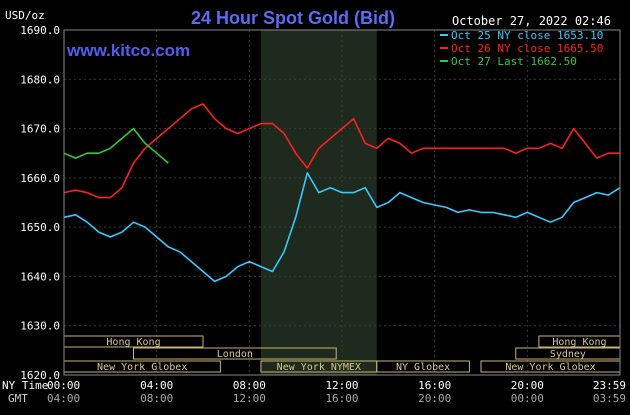 The image size is (630, 415). What do you see at coordinates (40, 375) in the screenshot?
I see `y-tick-label: 1620.0` at bounding box center [40, 375].